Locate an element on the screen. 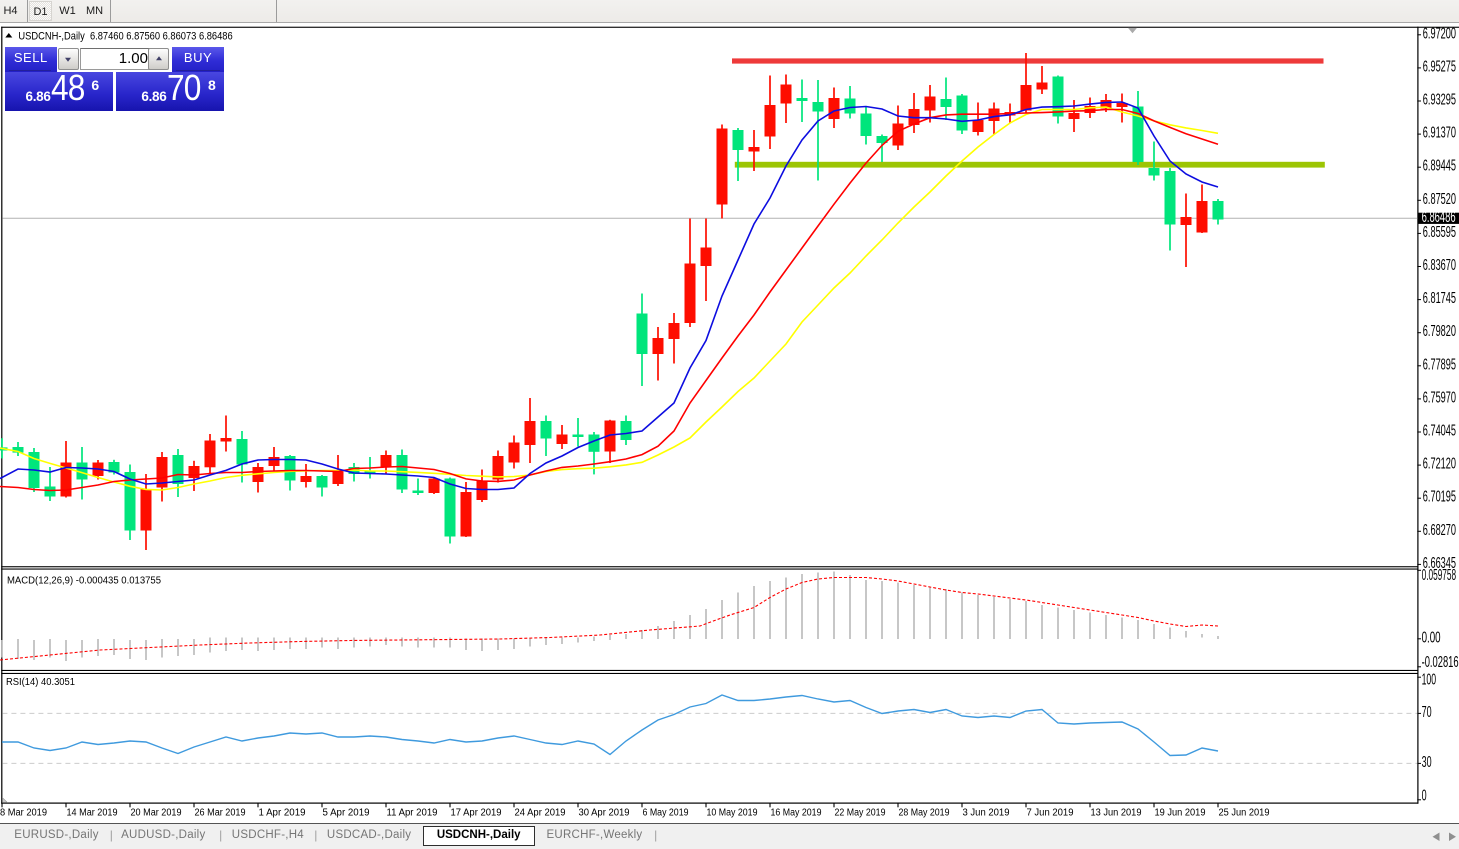 This screenshot has height=849, width=1459. svg-text: 8 Mar 2019 is located at coordinates (23, 813).